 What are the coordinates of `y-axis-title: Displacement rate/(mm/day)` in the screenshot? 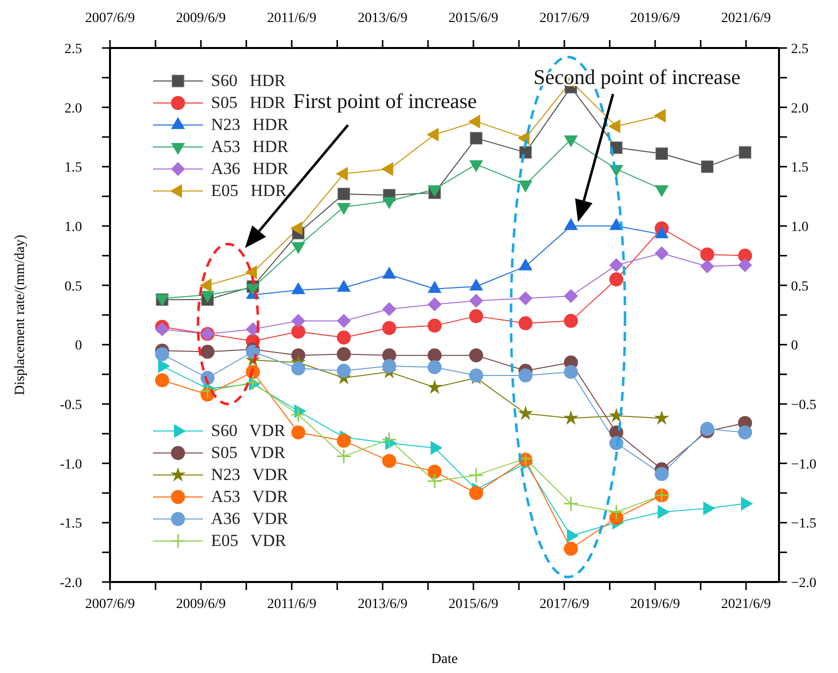 It's located at (20, 315).